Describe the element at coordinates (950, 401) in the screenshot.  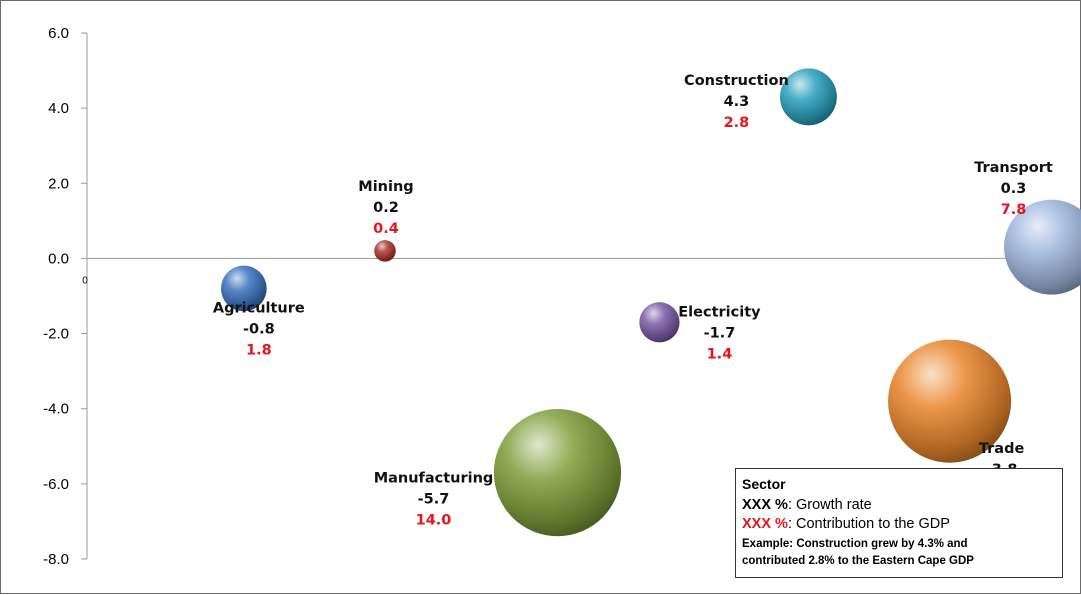
I see `bubble-trade` at that location.